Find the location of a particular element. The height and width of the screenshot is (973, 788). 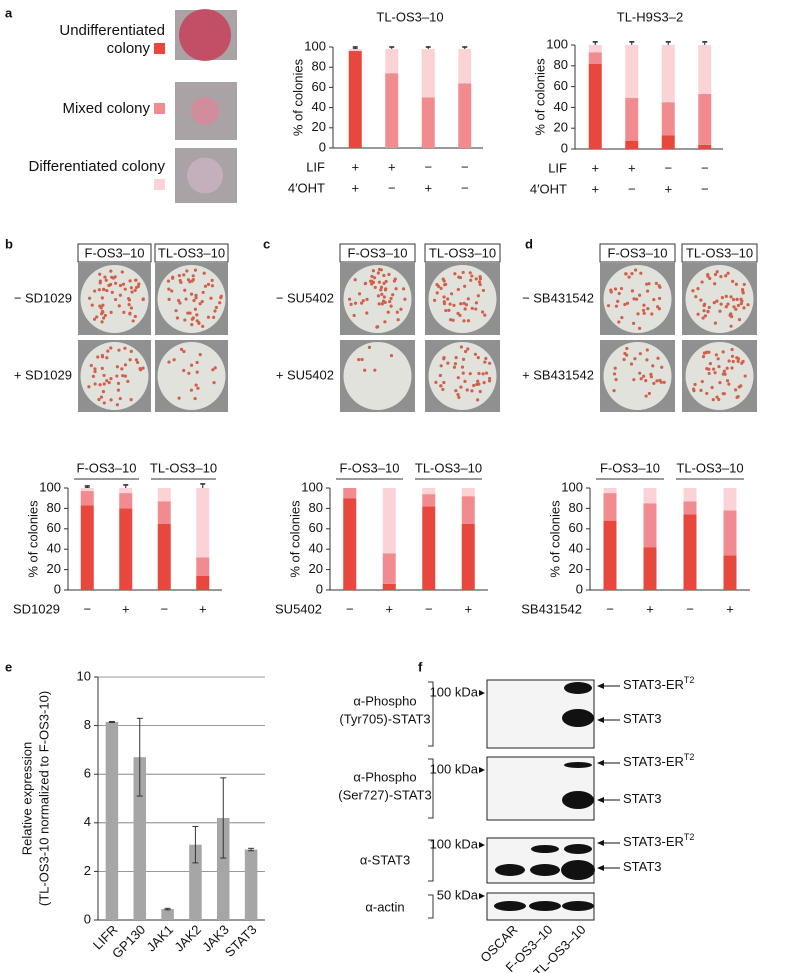

group-label: F-OS3–10 is located at coordinates (370, 467).